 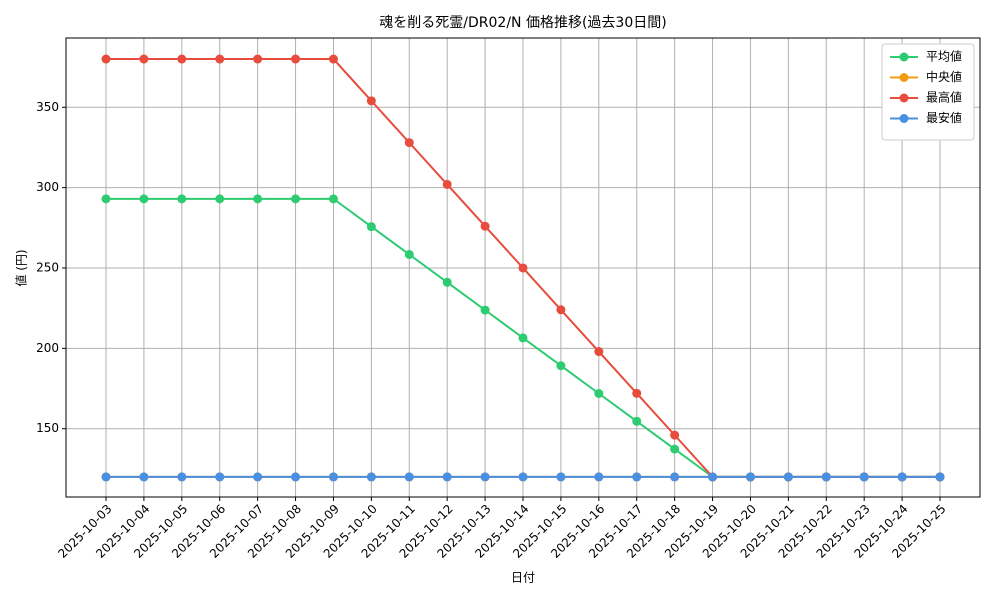 I want to click on y-tick-label: 300, so click(x=47, y=187).